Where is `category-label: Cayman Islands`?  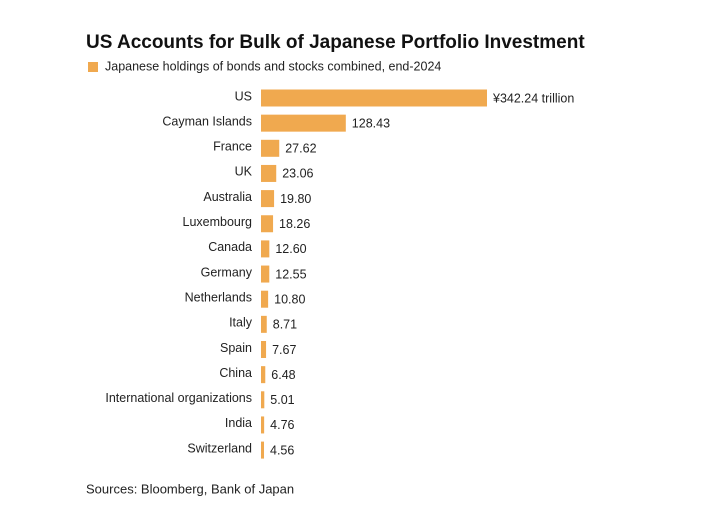
category-label: Cayman Islands is located at coordinates (207, 121).